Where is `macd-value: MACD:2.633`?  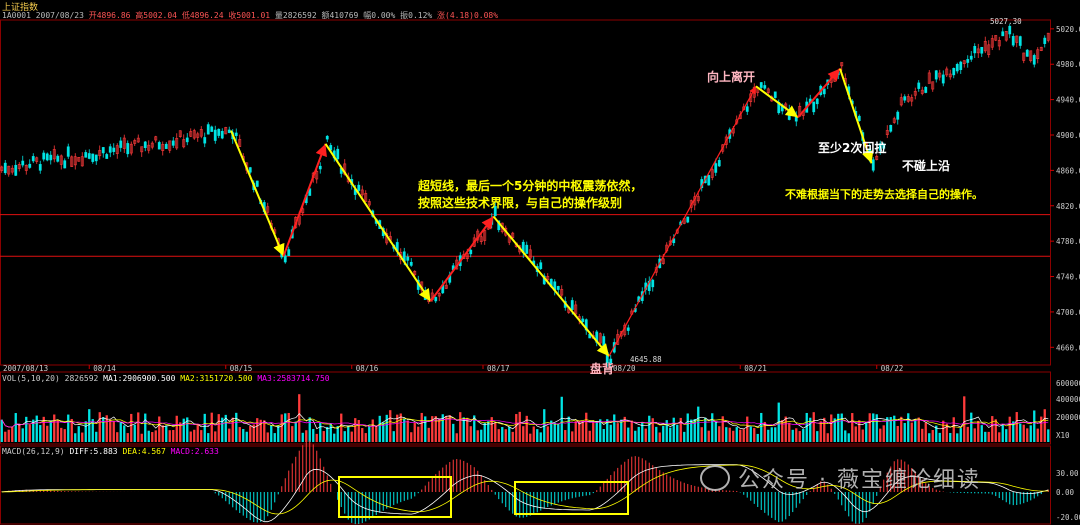 macd-value: MACD:2.633 is located at coordinates (194, 451).